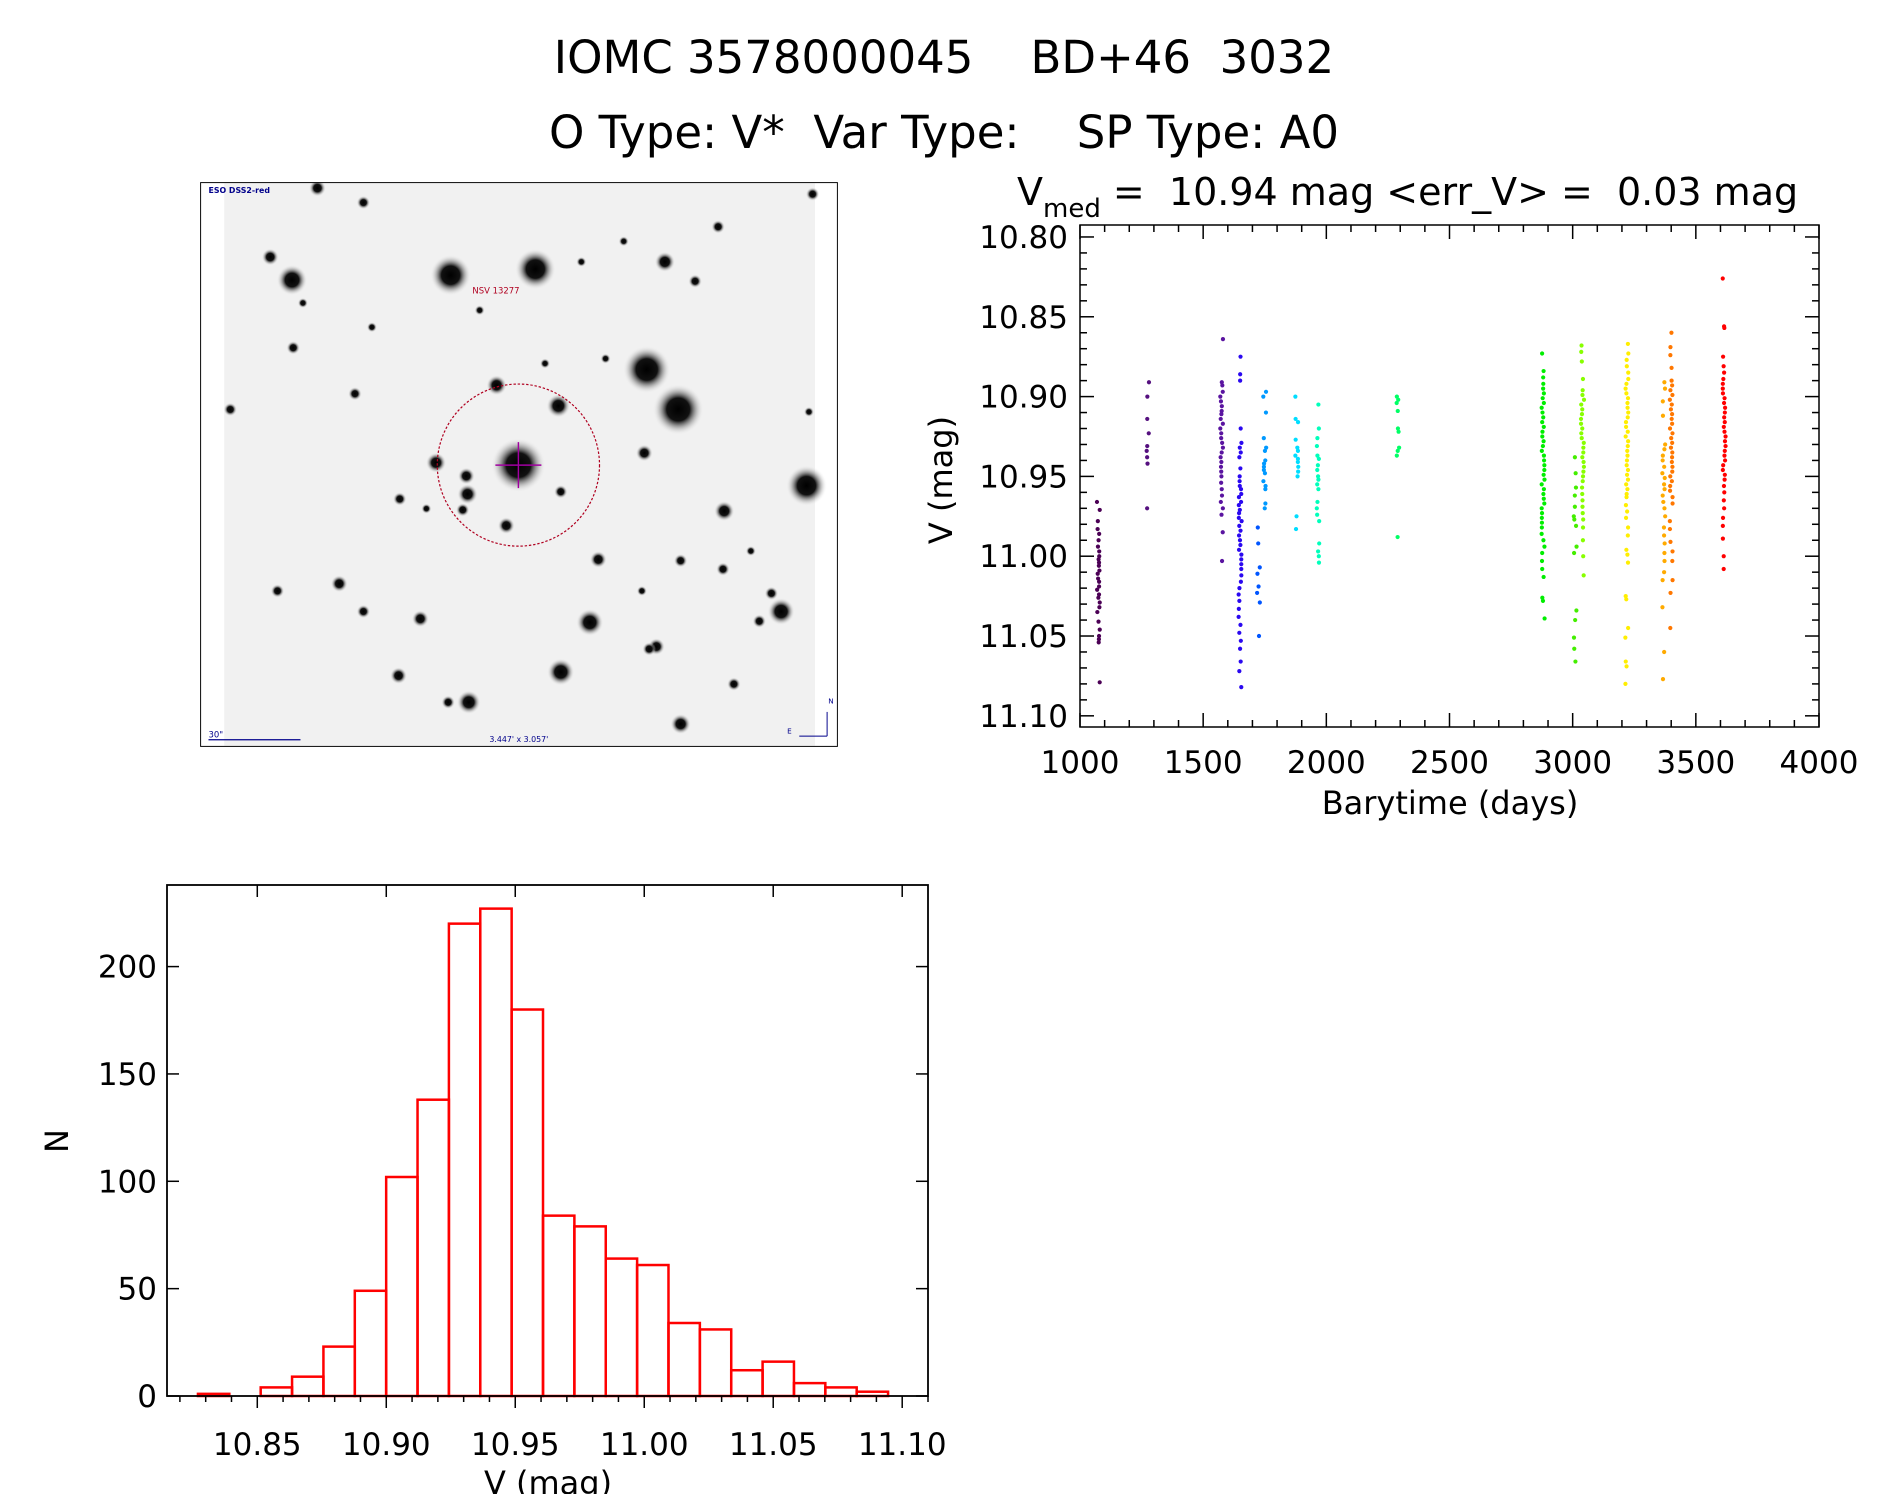 This screenshot has width=1889, height=1494. What do you see at coordinates (1023, 318) in the screenshot?
I see `y-tick-label: 10.85` at bounding box center [1023, 318].